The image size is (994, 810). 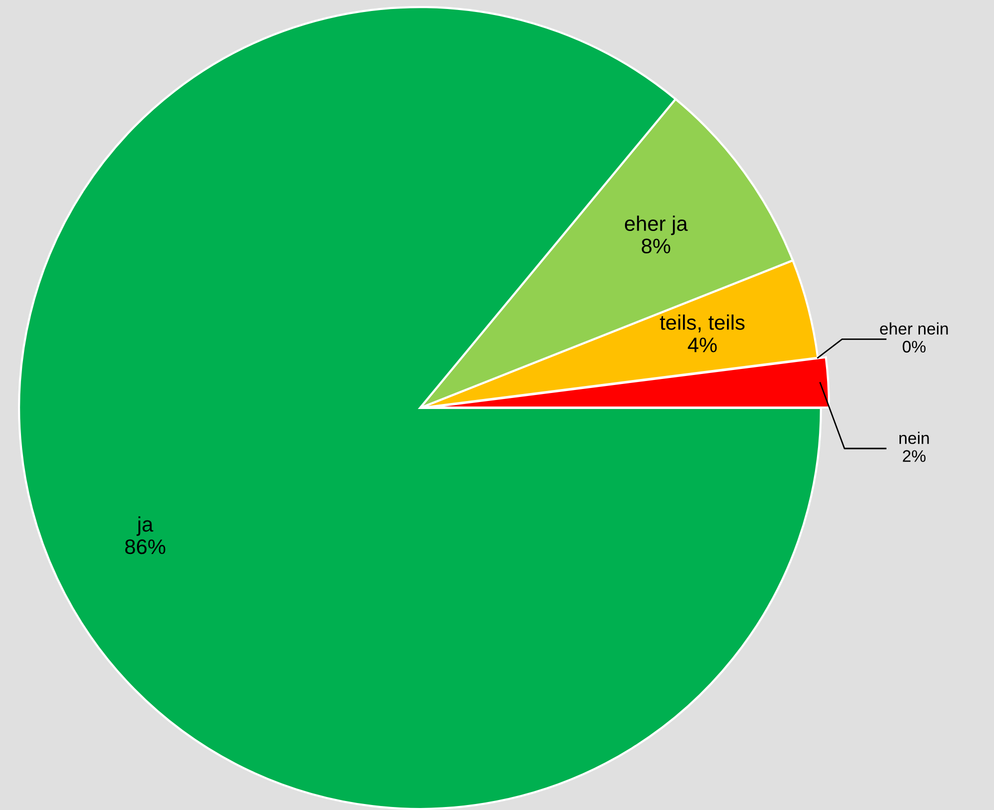 What do you see at coordinates (145, 526) in the screenshot?
I see `slice-label: ja` at bounding box center [145, 526].